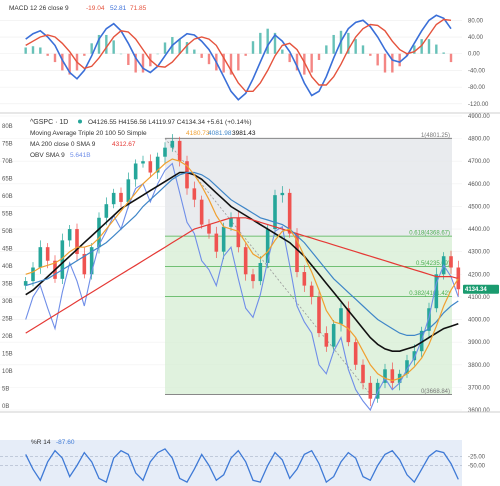 The image size is (500, 486). Describe the element at coordinates (479, 230) in the screenshot. I see `price-y-tick: 4400.00` at that location.